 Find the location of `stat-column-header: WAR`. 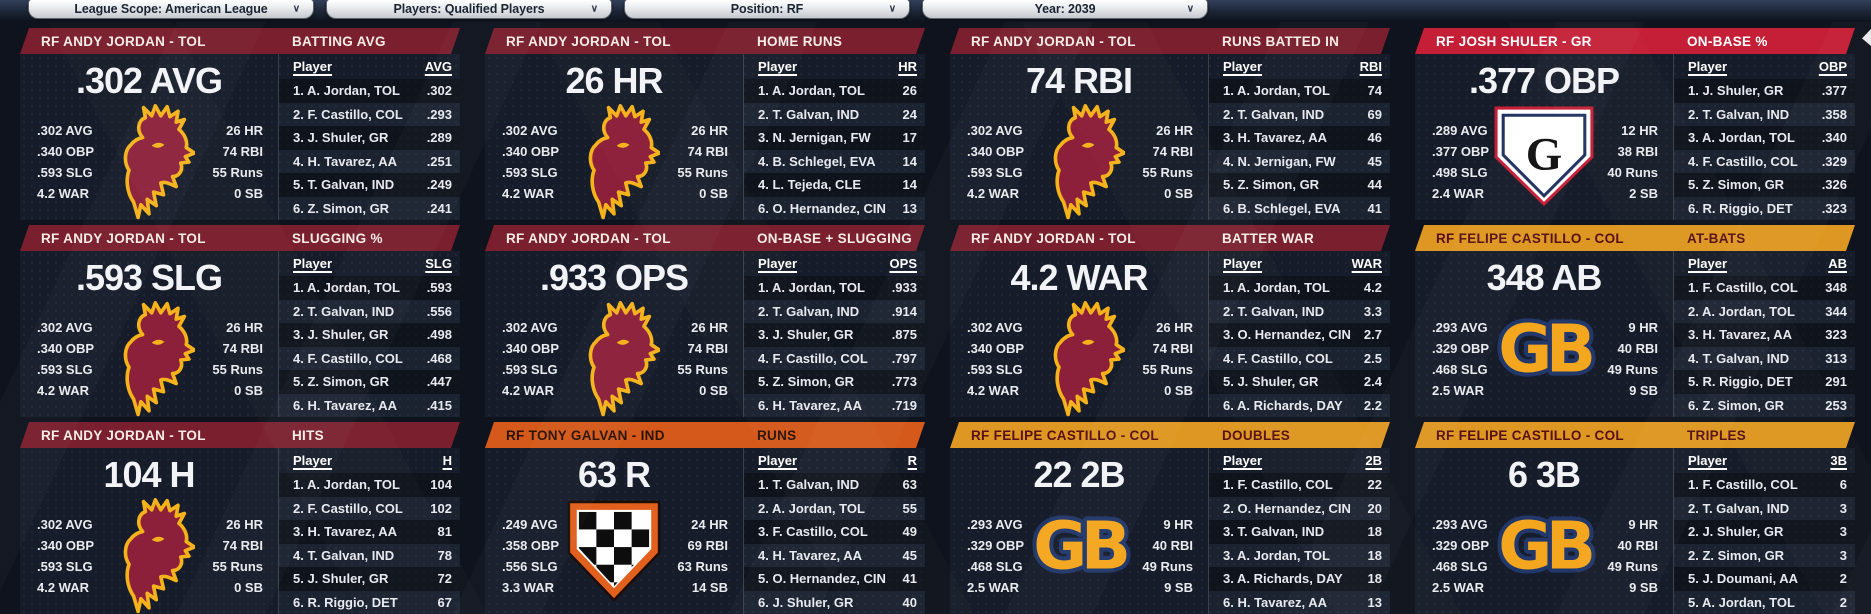

stat-column-header: WAR is located at coordinates (1366, 263).